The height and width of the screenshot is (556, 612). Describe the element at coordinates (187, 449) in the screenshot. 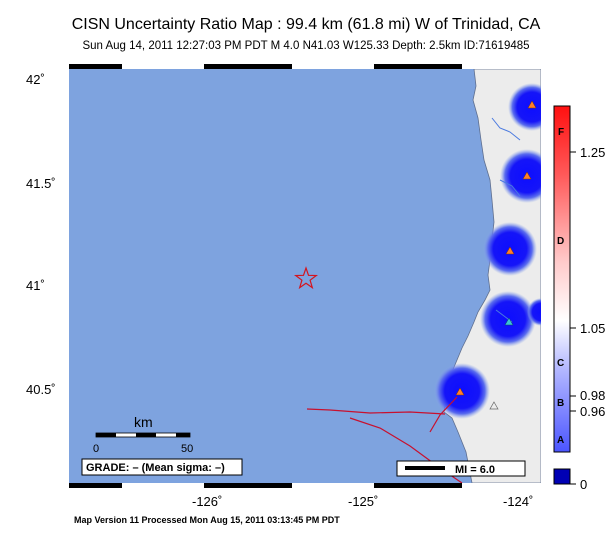

I see `scale-label-50: 50` at that location.